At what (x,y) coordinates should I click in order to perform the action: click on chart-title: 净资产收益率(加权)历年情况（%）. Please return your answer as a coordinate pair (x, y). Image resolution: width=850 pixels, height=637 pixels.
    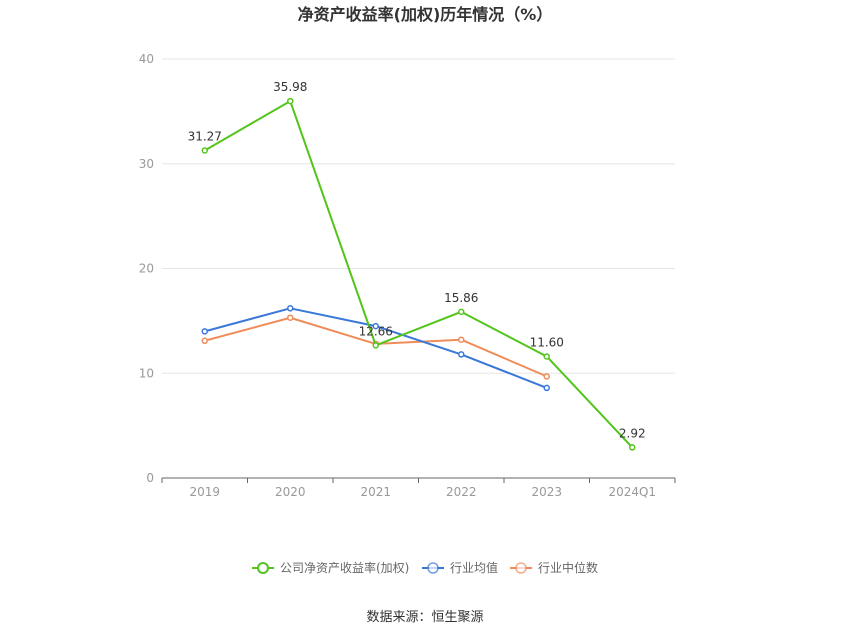
    Looking at the image, I should click on (425, 14).